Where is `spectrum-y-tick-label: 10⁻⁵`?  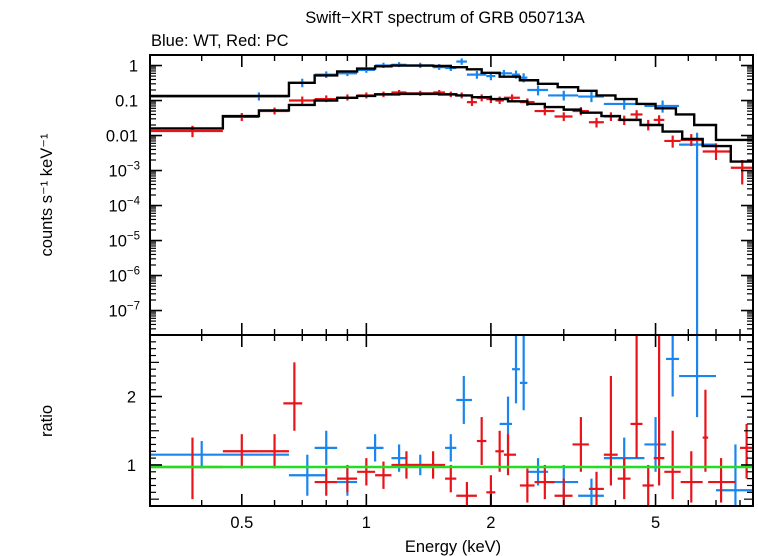 spectrum-y-tick-label: 10⁻⁵ is located at coordinates (124, 241).